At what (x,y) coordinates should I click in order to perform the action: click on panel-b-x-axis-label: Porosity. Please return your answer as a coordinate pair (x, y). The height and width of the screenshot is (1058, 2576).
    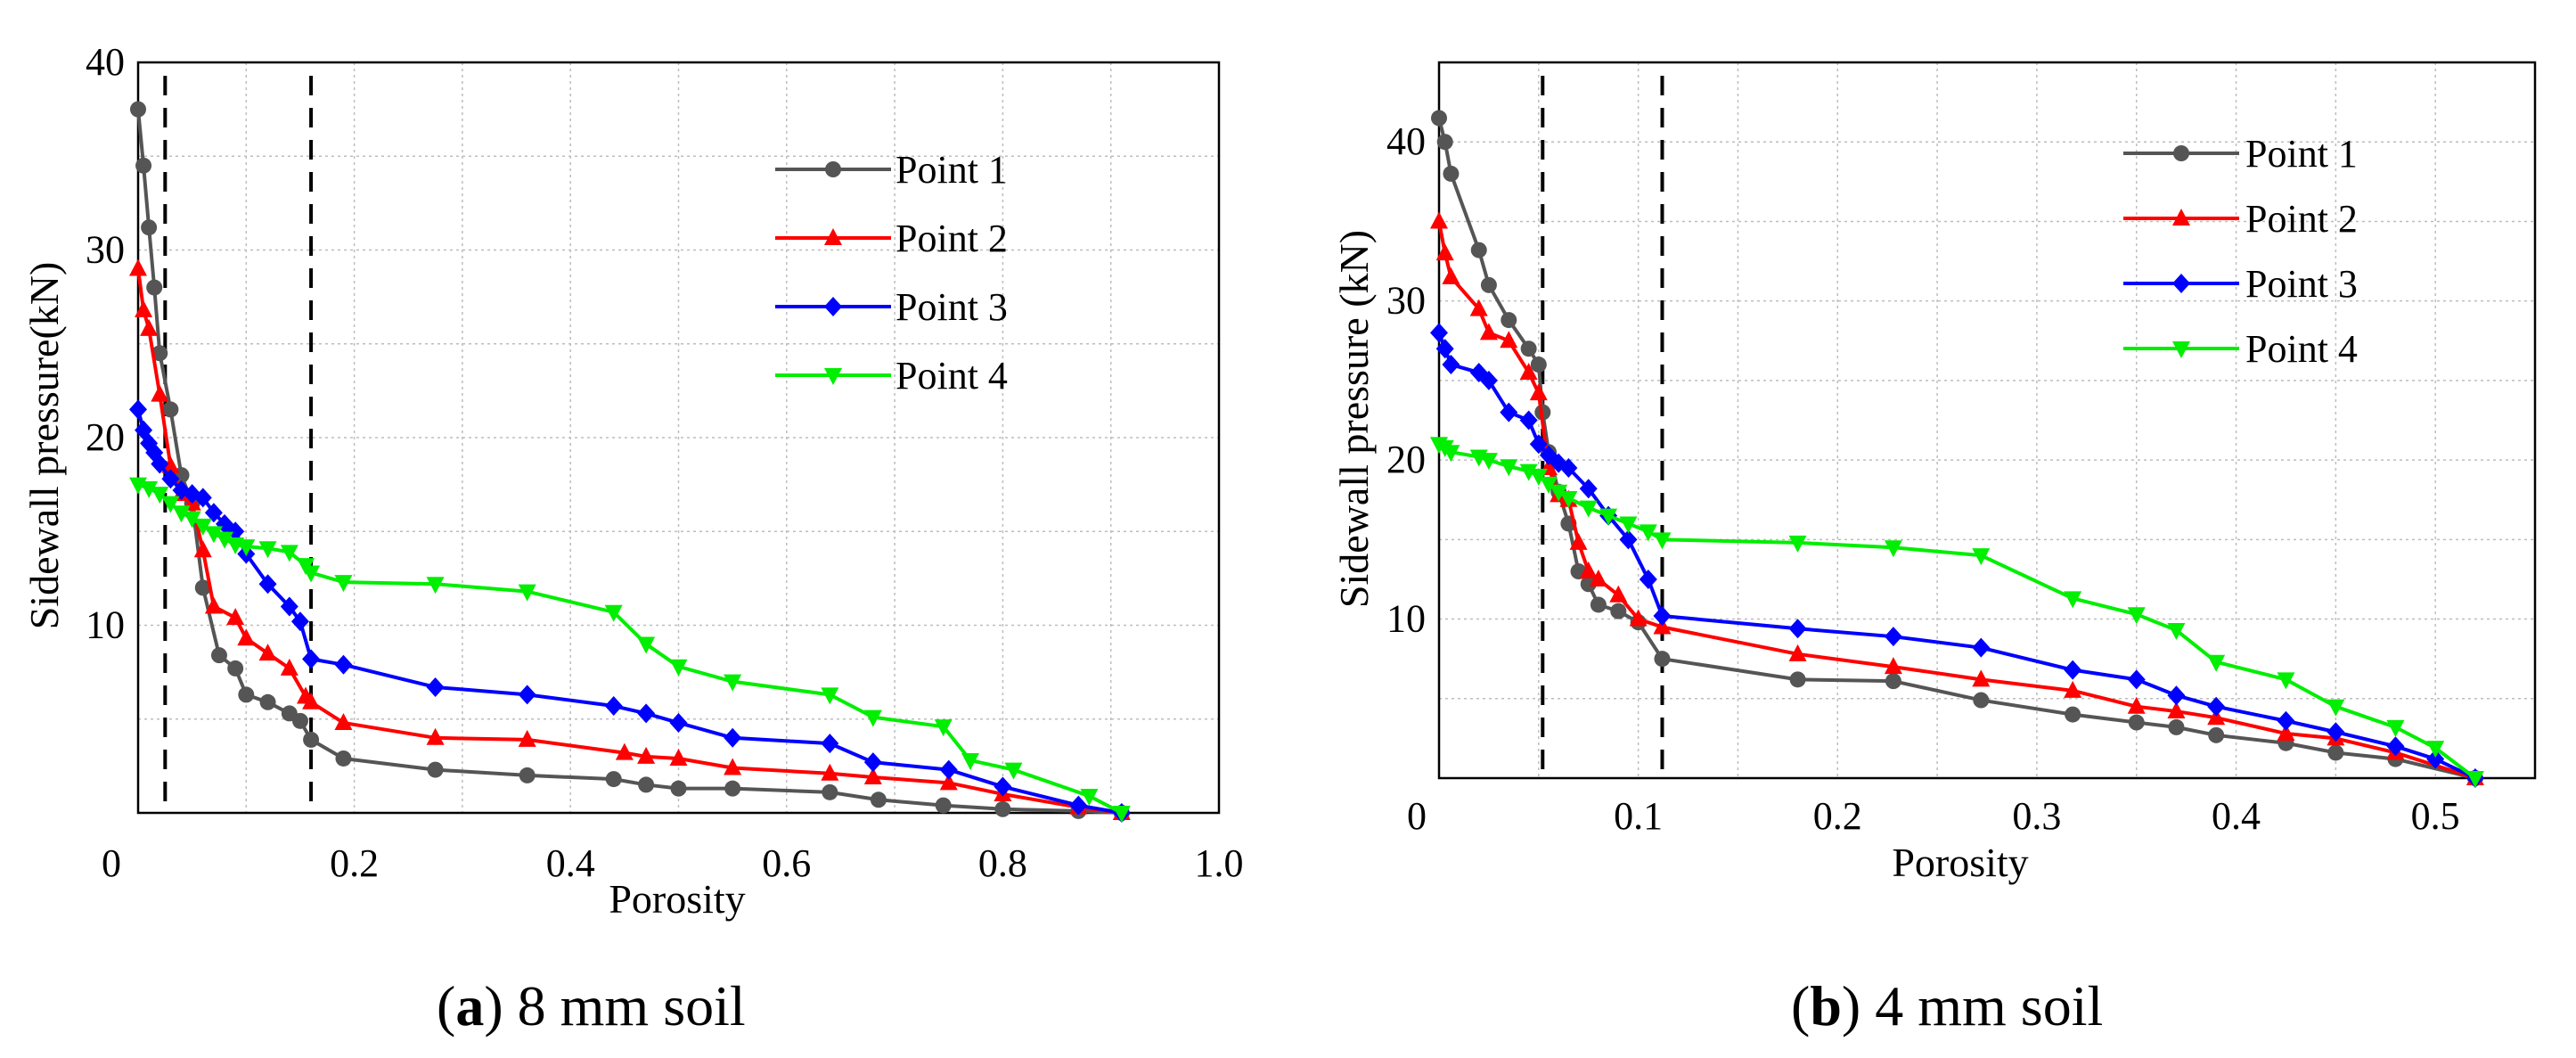
    Looking at the image, I should click on (1960, 862).